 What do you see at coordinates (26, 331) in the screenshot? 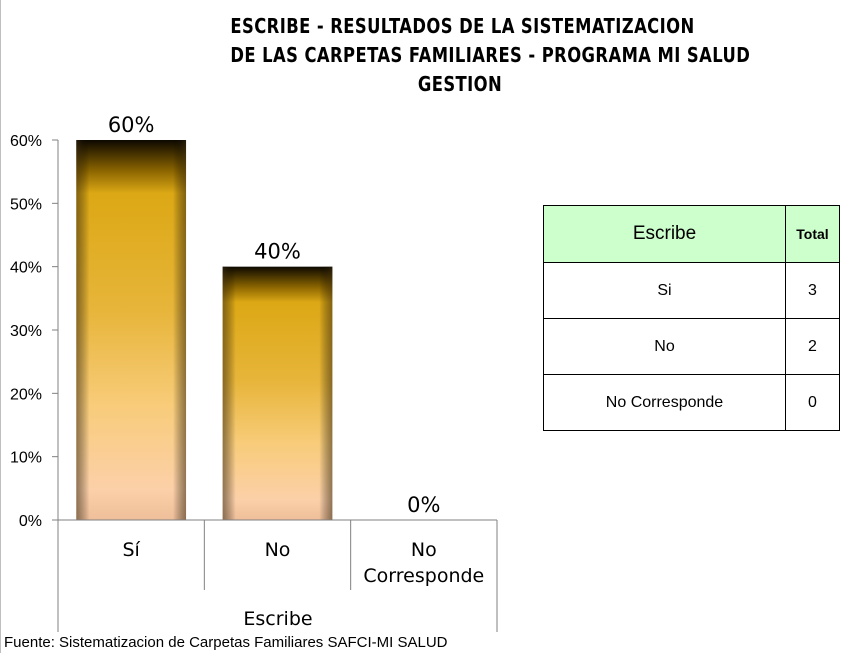
I see `y-tick-label: 30%` at bounding box center [26, 331].